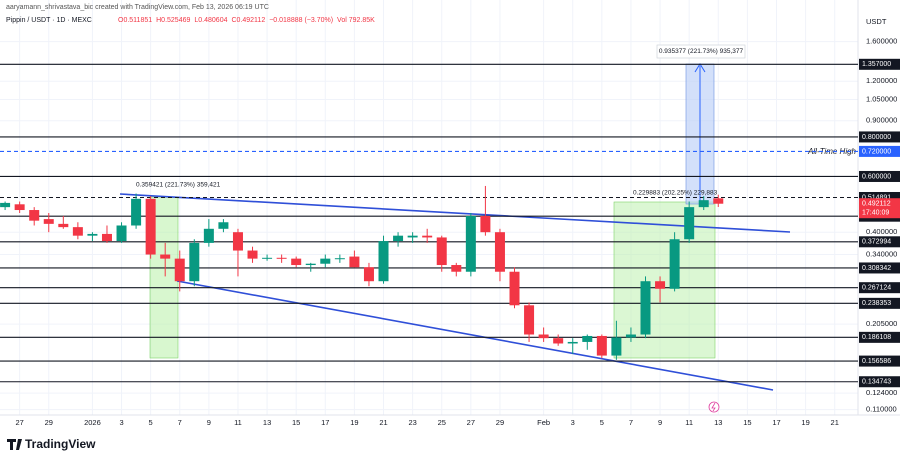 Image resolution: width=900 pixels, height=460 pixels. Describe the element at coordinates (301, 20) in the screenshot. I see `ohlc-value: −0.018888 (−3.70%)` at that location.